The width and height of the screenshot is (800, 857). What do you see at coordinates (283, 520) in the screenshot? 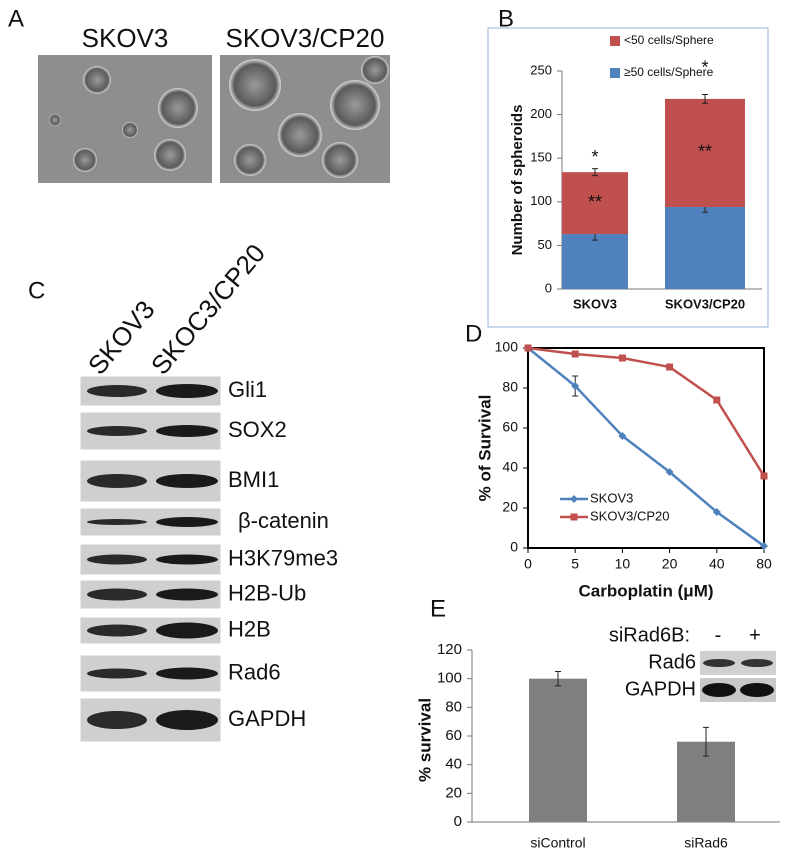
I see `blot-label: β-catenin` at bounding box center [283, 520].